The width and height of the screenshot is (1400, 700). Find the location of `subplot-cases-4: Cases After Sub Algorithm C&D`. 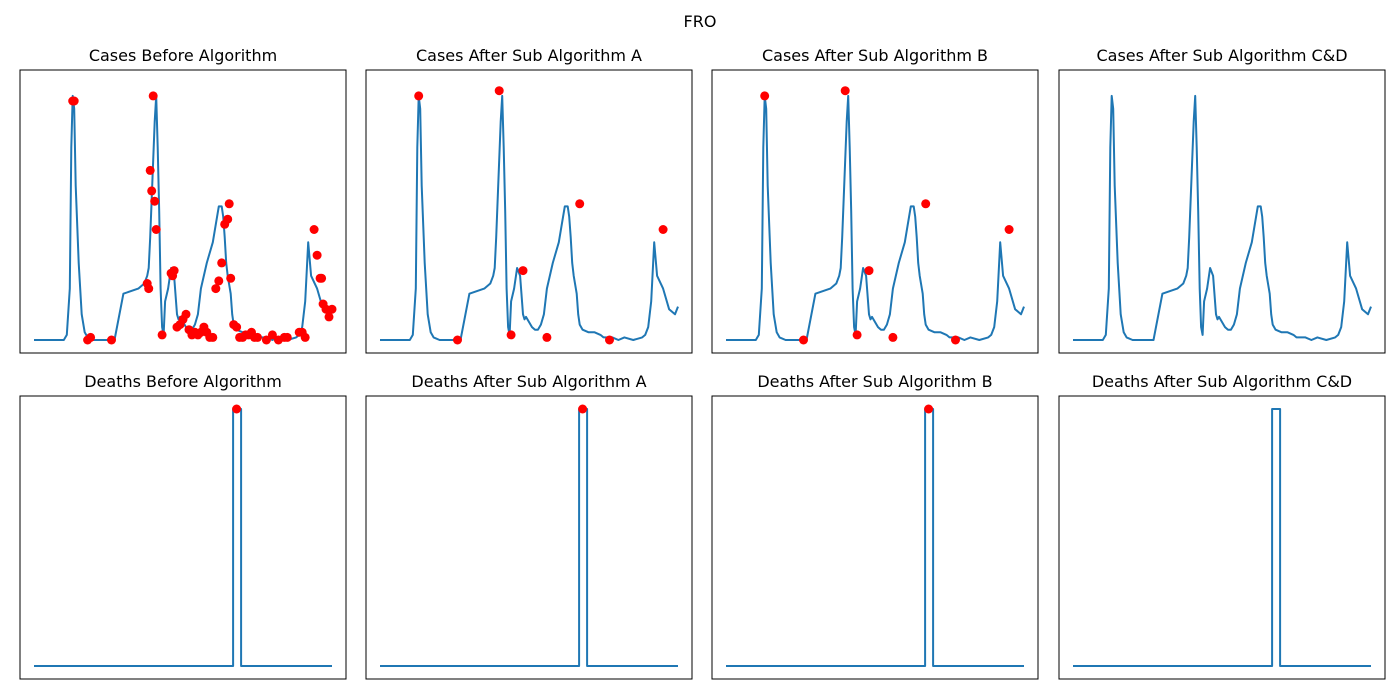

subplot-cases-4: Cases After Sub Algorithm C&D is located at coordinates (1222, 200).